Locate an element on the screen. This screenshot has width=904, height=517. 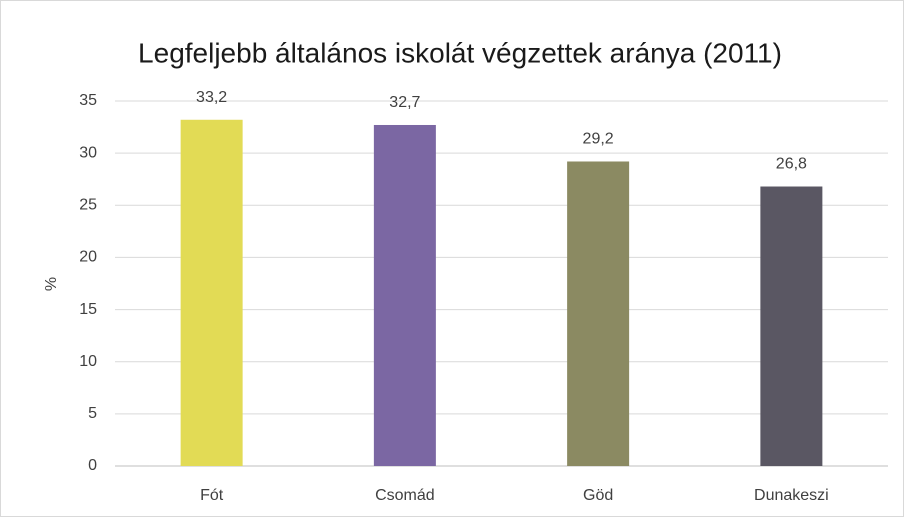
y-tick-label: 25 is located at coordinates (88, 205).